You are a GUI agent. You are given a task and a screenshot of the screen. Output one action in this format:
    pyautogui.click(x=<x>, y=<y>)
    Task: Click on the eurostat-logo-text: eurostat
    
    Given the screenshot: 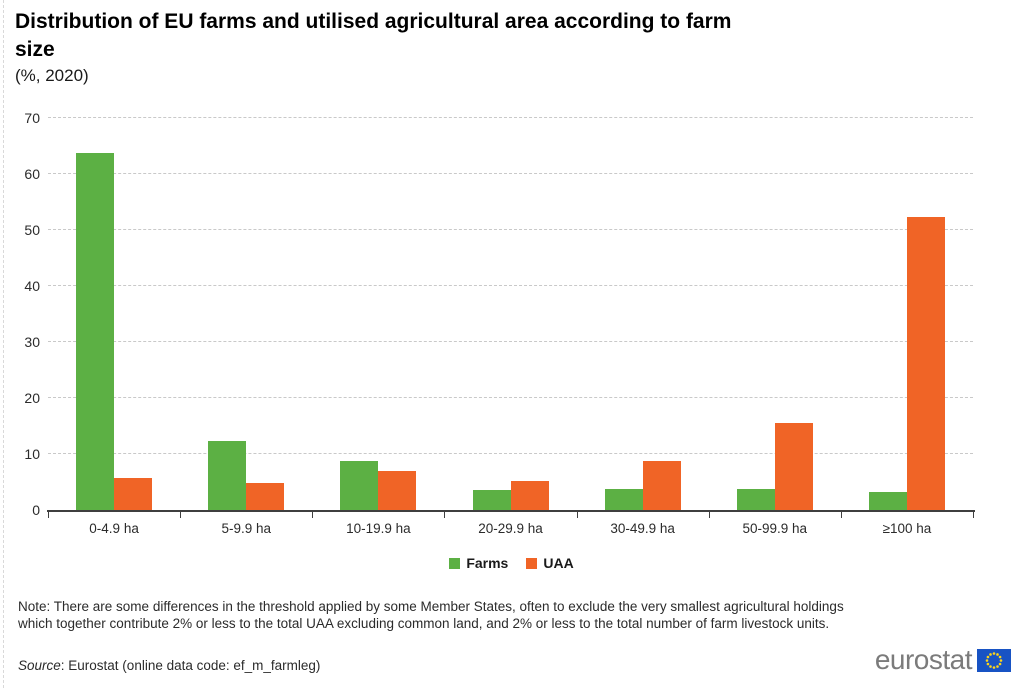 What is the action you would take?
    pyautogui.click(x=923, y=659)
    